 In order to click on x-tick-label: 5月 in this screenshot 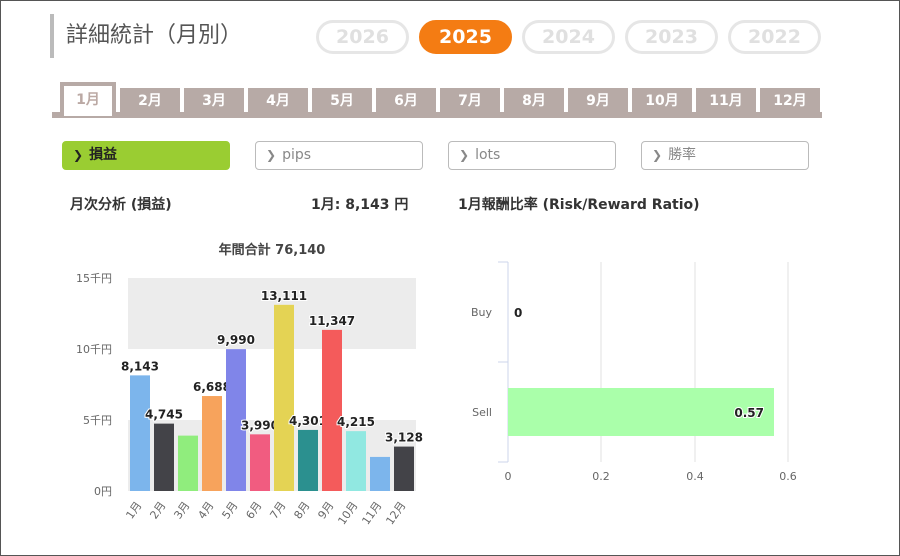, I will do `click(229, 510)`.